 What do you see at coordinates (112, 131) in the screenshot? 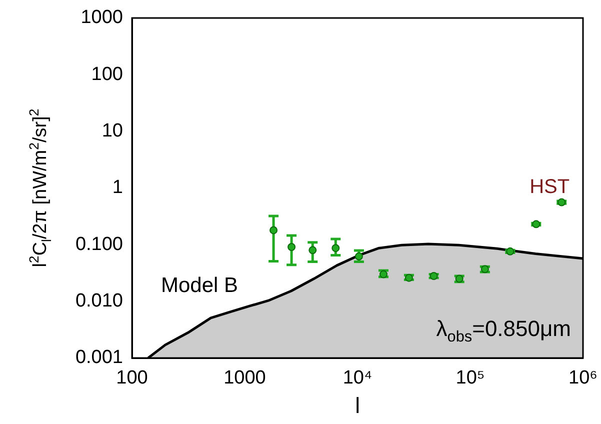
I see `y-tick-label: 10` at bounding box center [112, 131].